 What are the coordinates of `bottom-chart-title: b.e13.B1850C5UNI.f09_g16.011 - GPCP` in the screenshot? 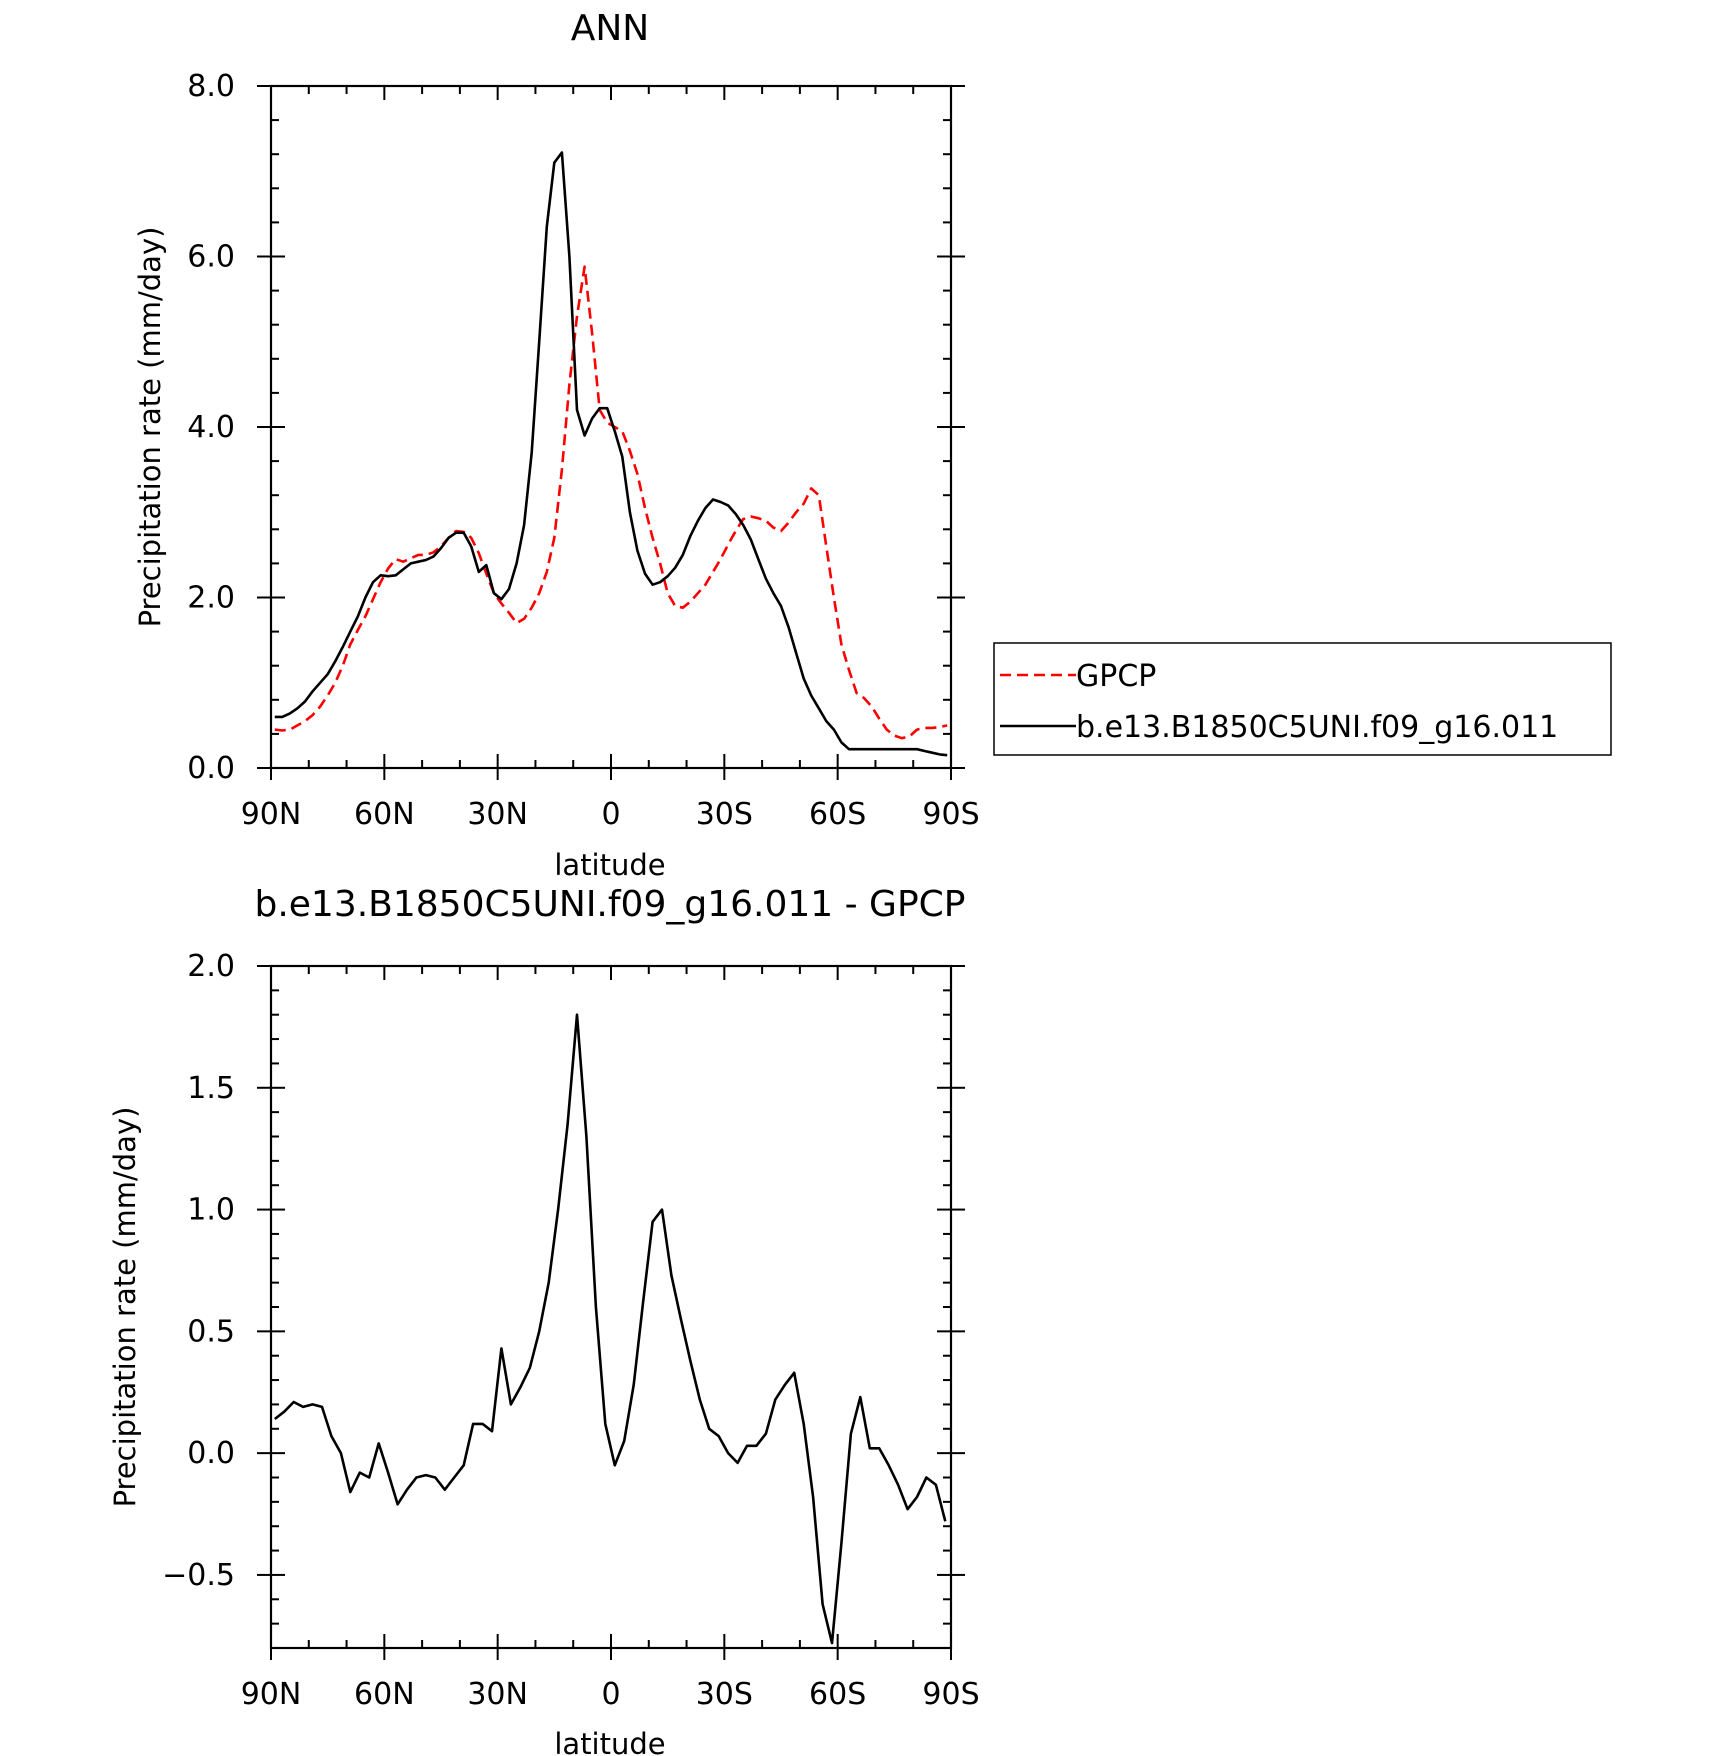 It's located at (609, 904).